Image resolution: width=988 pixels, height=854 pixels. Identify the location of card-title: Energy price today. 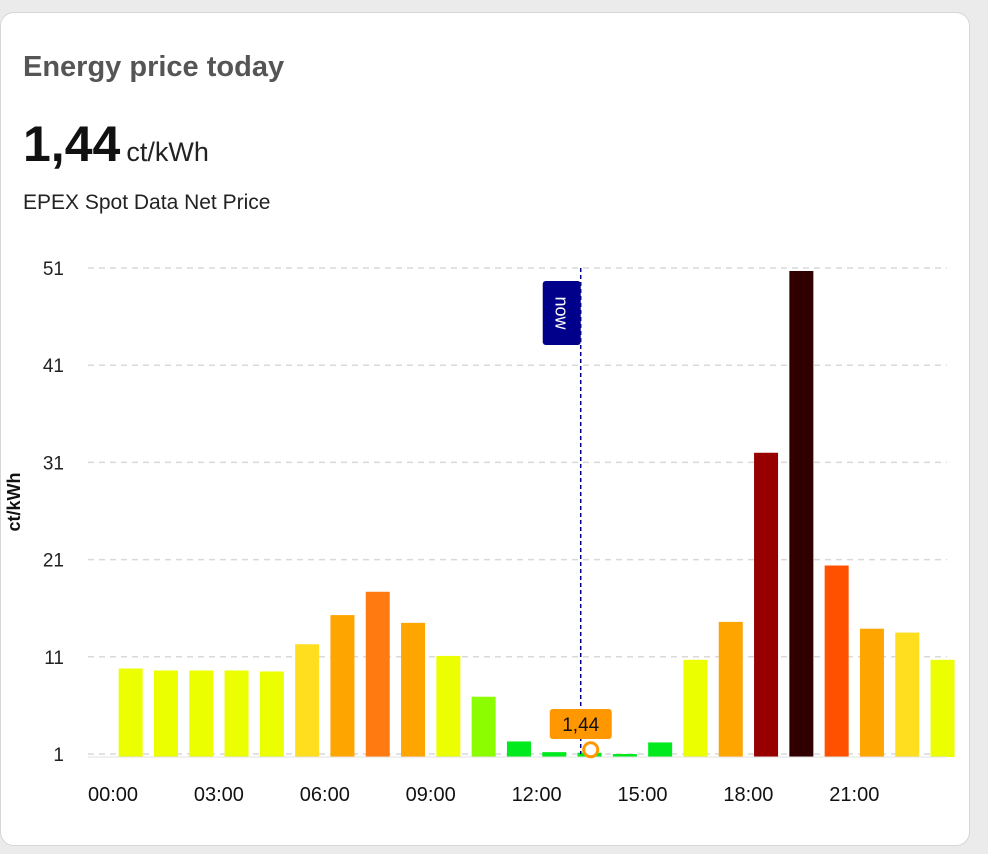
(154, 67).